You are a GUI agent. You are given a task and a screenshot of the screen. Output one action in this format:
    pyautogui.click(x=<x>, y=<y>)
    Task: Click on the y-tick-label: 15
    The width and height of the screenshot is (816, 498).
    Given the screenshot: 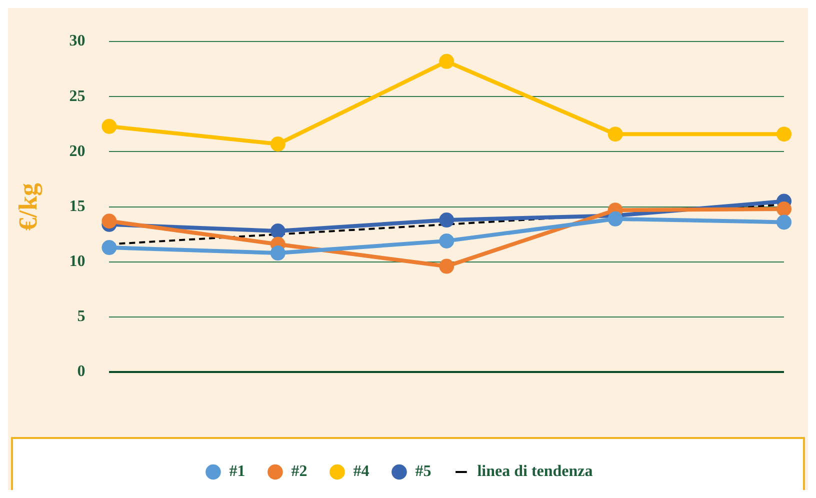 What is the action you would take?
    pyautogui.click(x=77, y=206)
    